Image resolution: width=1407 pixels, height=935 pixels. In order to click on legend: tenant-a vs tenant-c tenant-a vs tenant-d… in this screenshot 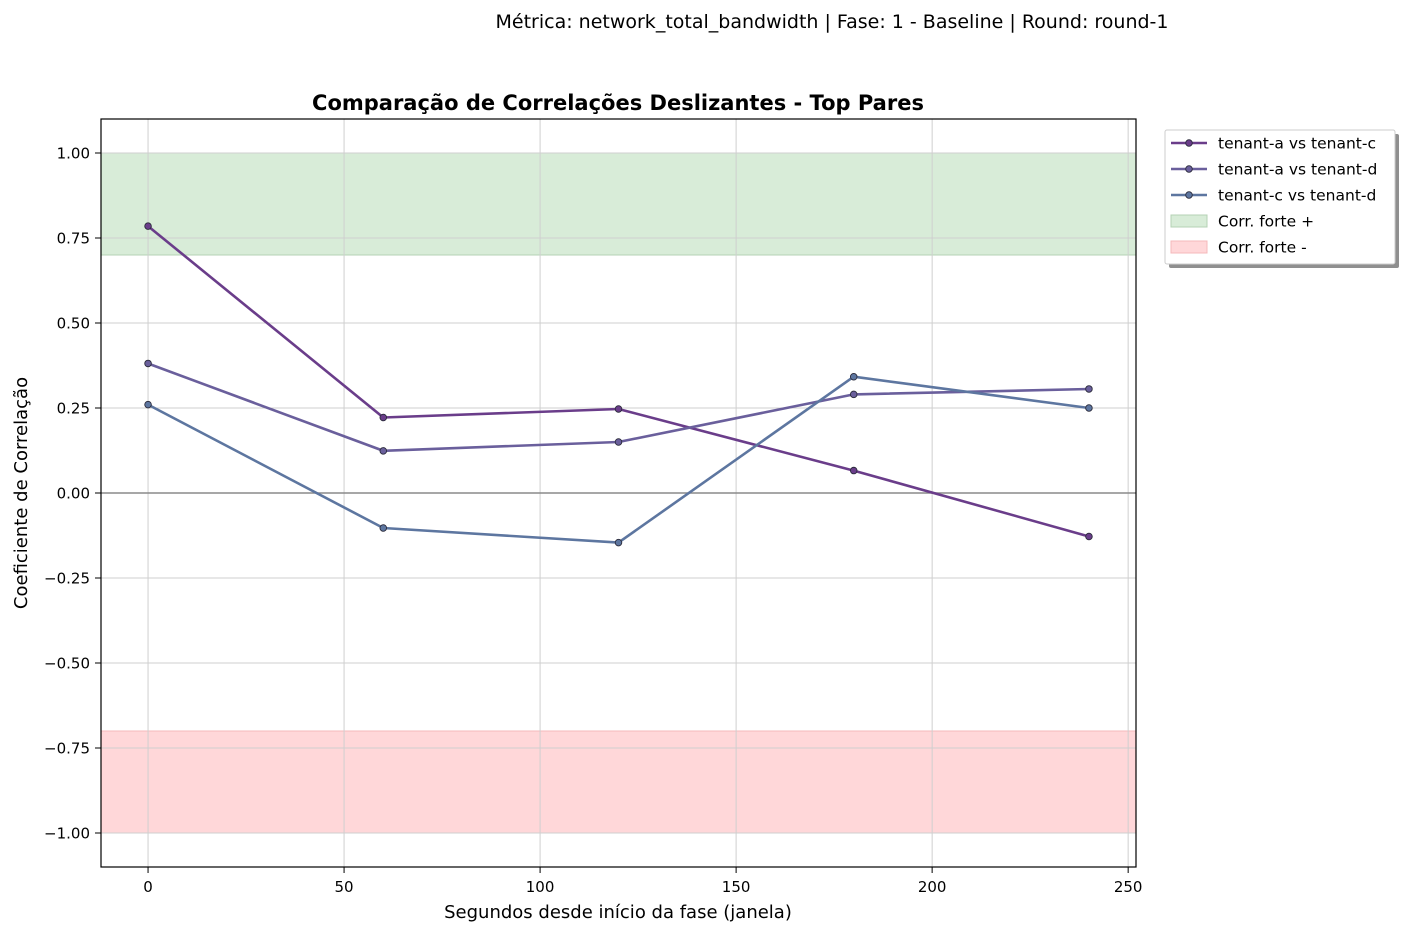, I will do `click(1281, 198)`.